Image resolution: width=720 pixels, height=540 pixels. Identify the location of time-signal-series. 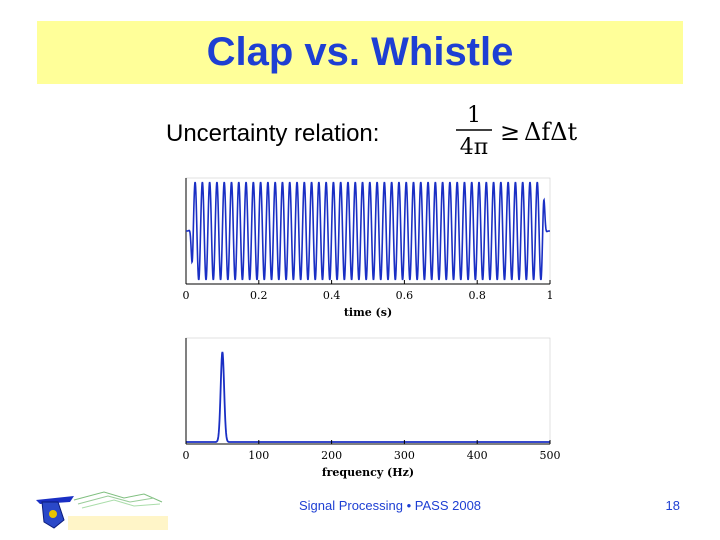
(368, 231).